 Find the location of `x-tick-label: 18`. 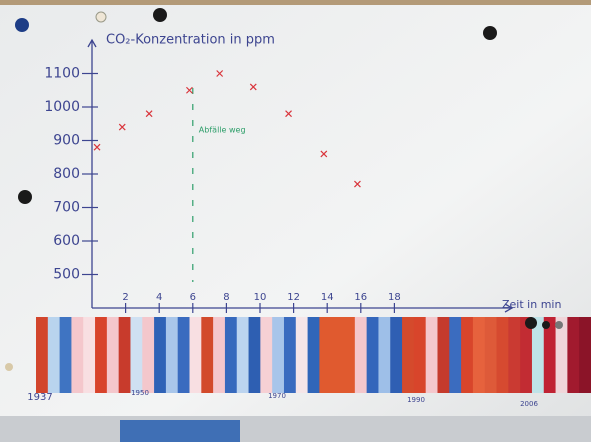

x-tick-label: 18 is located at coordinates (394, 297).